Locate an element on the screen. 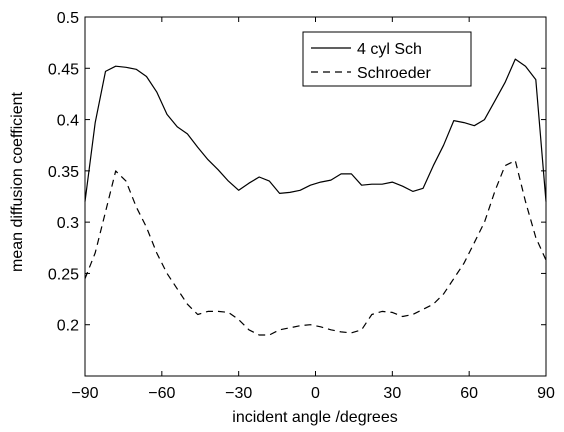 The height and width of the screenshot is (432, 564). y-tick-label: 0.25 is located at coordinates (63, 274).